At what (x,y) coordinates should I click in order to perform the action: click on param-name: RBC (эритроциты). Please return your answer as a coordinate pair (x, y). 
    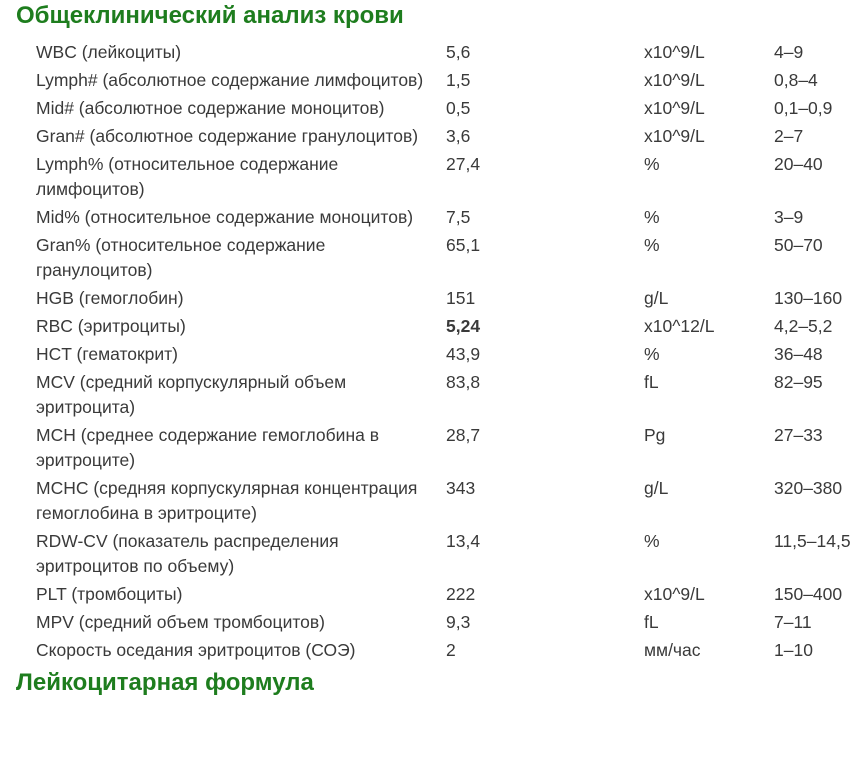
    Looking at the image, I should click on (111, 326).